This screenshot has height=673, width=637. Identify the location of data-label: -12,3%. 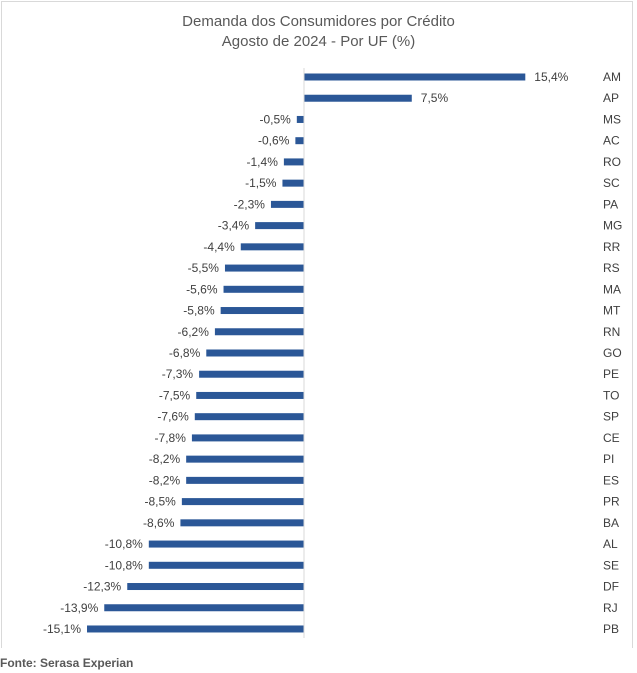
(102, 587).